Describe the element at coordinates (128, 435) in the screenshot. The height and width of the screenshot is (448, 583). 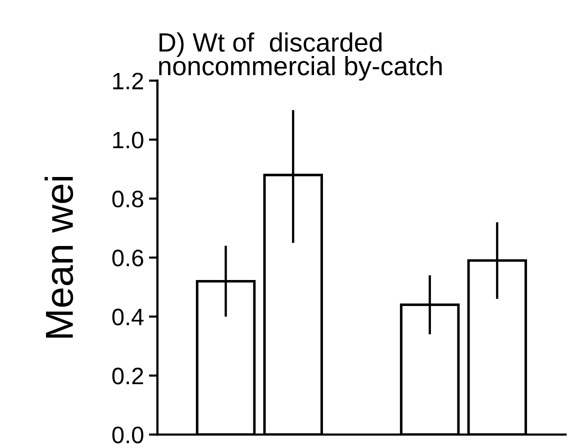
I see `y-tick-label: 0.0` at that location.